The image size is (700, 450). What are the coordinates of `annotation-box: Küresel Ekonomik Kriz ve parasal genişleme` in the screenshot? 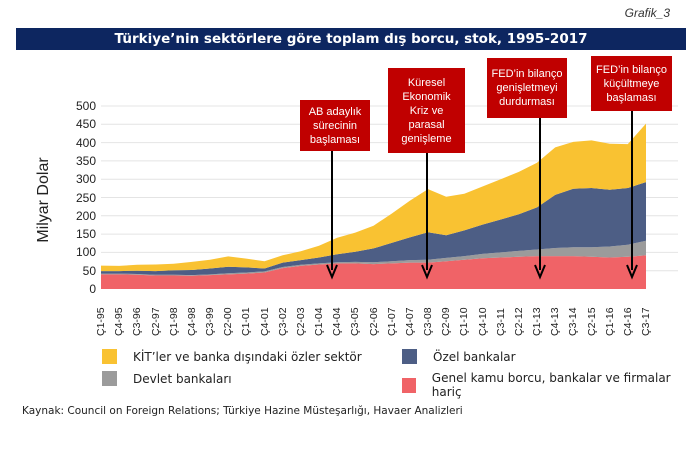 It's located at (426, 110).